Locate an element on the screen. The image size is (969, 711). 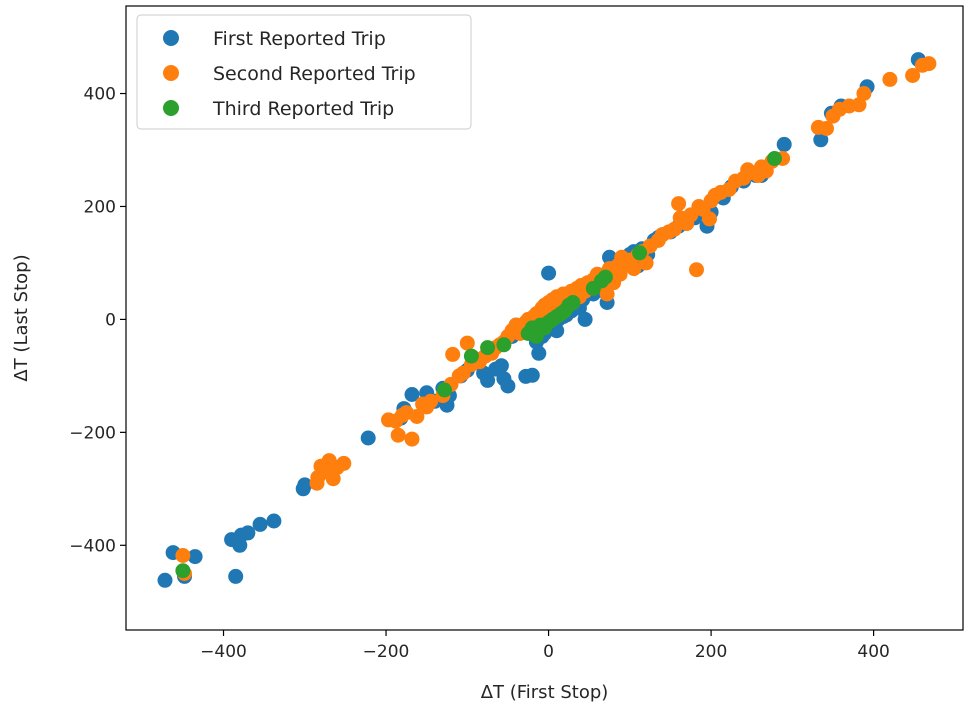
y-tick-label: 400 is located at coordinates (100, 95).